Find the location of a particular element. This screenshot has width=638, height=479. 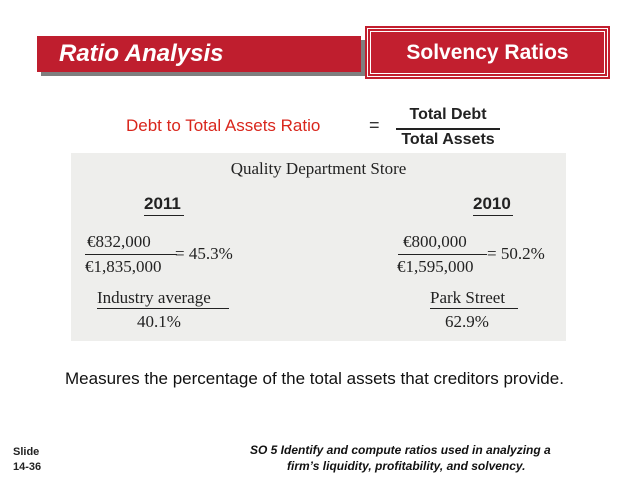

slide-title: Ratio Analysis is located at coordinates (141, 53).